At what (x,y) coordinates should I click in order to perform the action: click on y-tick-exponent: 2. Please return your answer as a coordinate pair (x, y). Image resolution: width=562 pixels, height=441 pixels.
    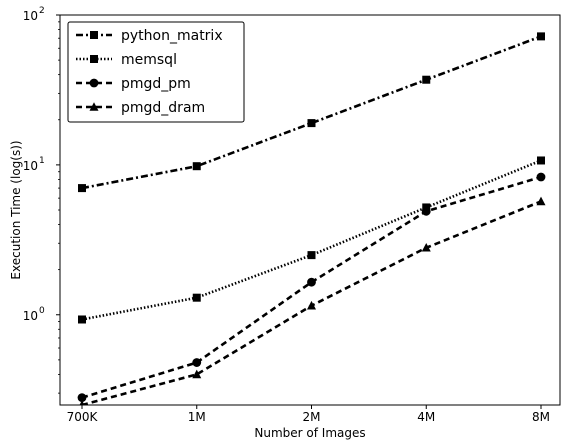
    Looking at the image, I should click on (42, 11).